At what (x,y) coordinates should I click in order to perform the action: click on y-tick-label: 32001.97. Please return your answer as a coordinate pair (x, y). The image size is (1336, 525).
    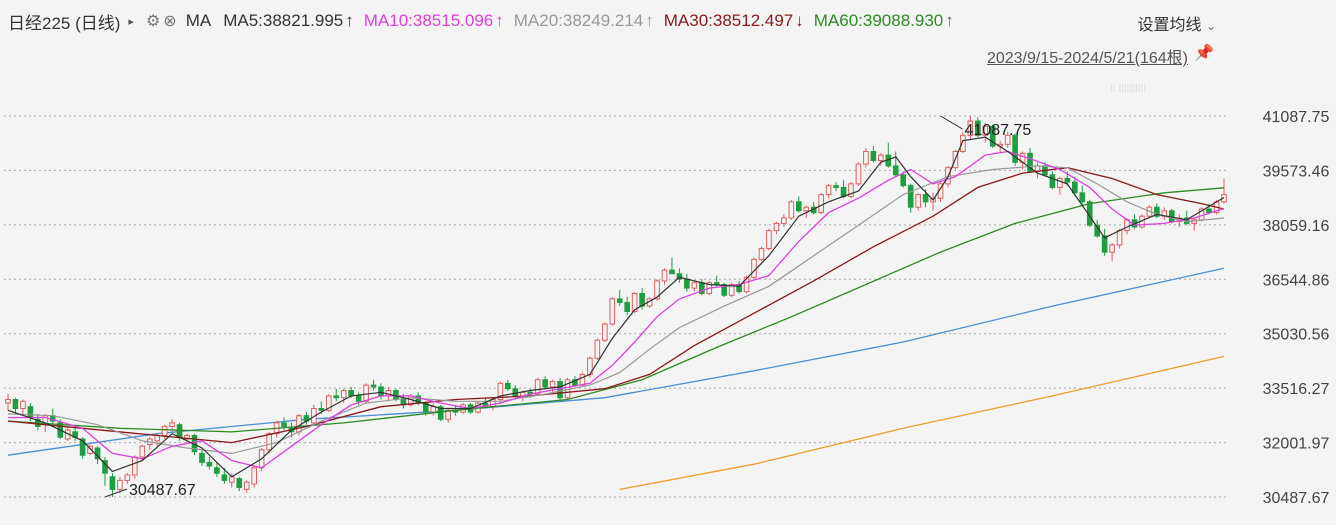
    Looking at the image, I should click on (1296, 444).